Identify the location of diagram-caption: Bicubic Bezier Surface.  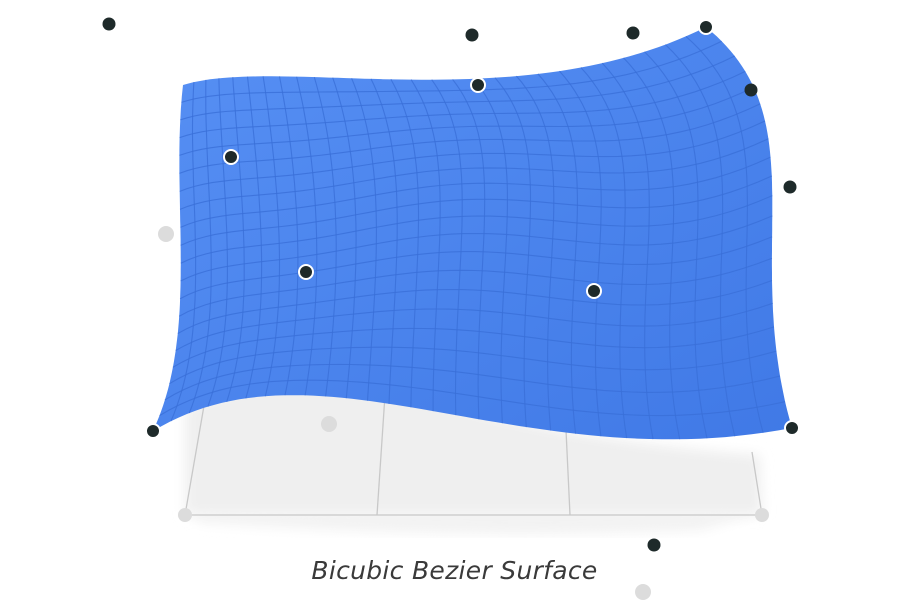
(454, 570).